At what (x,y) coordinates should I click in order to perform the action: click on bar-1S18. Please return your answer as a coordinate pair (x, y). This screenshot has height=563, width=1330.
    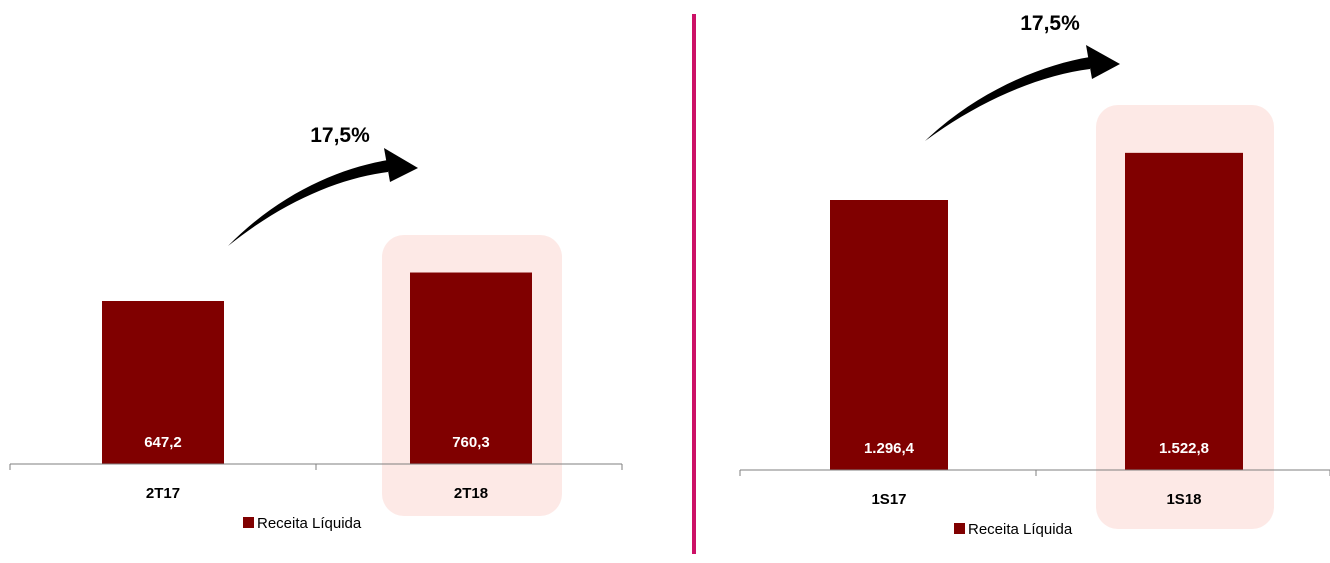
    Looking at the image, I should click on (1184, 311).